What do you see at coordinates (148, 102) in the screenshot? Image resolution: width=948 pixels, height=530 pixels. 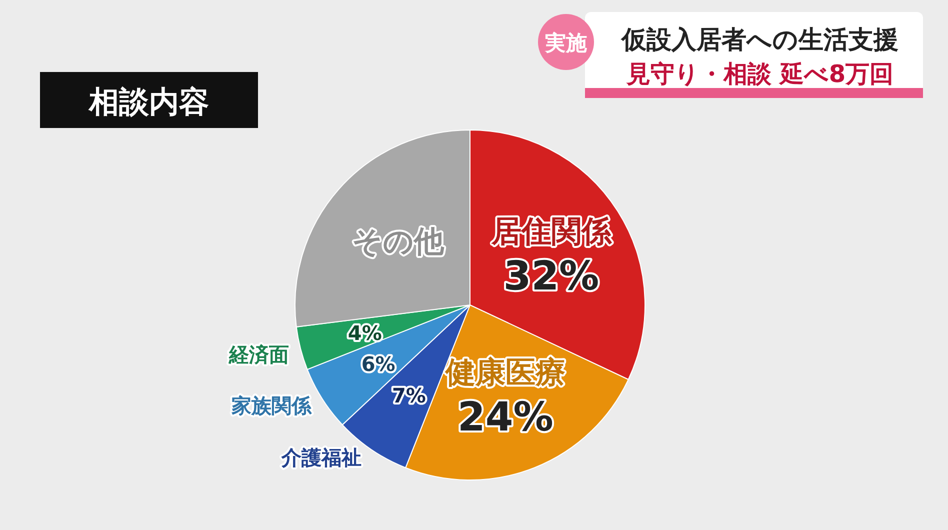 I see `chart-title: 相談内容` at bounding box center [148, 102].